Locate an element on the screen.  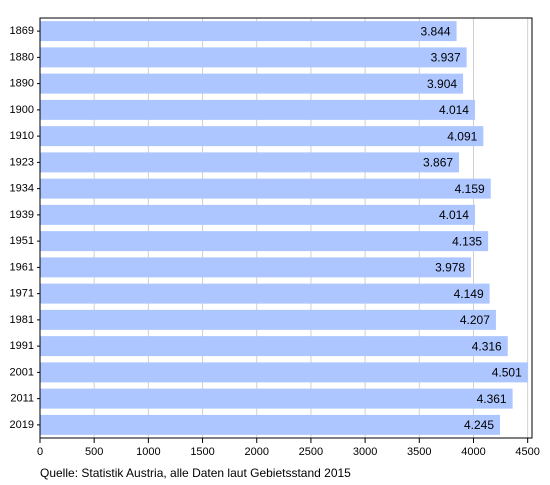
y-tick-label: 2019 is located at coordinates (22, 425).